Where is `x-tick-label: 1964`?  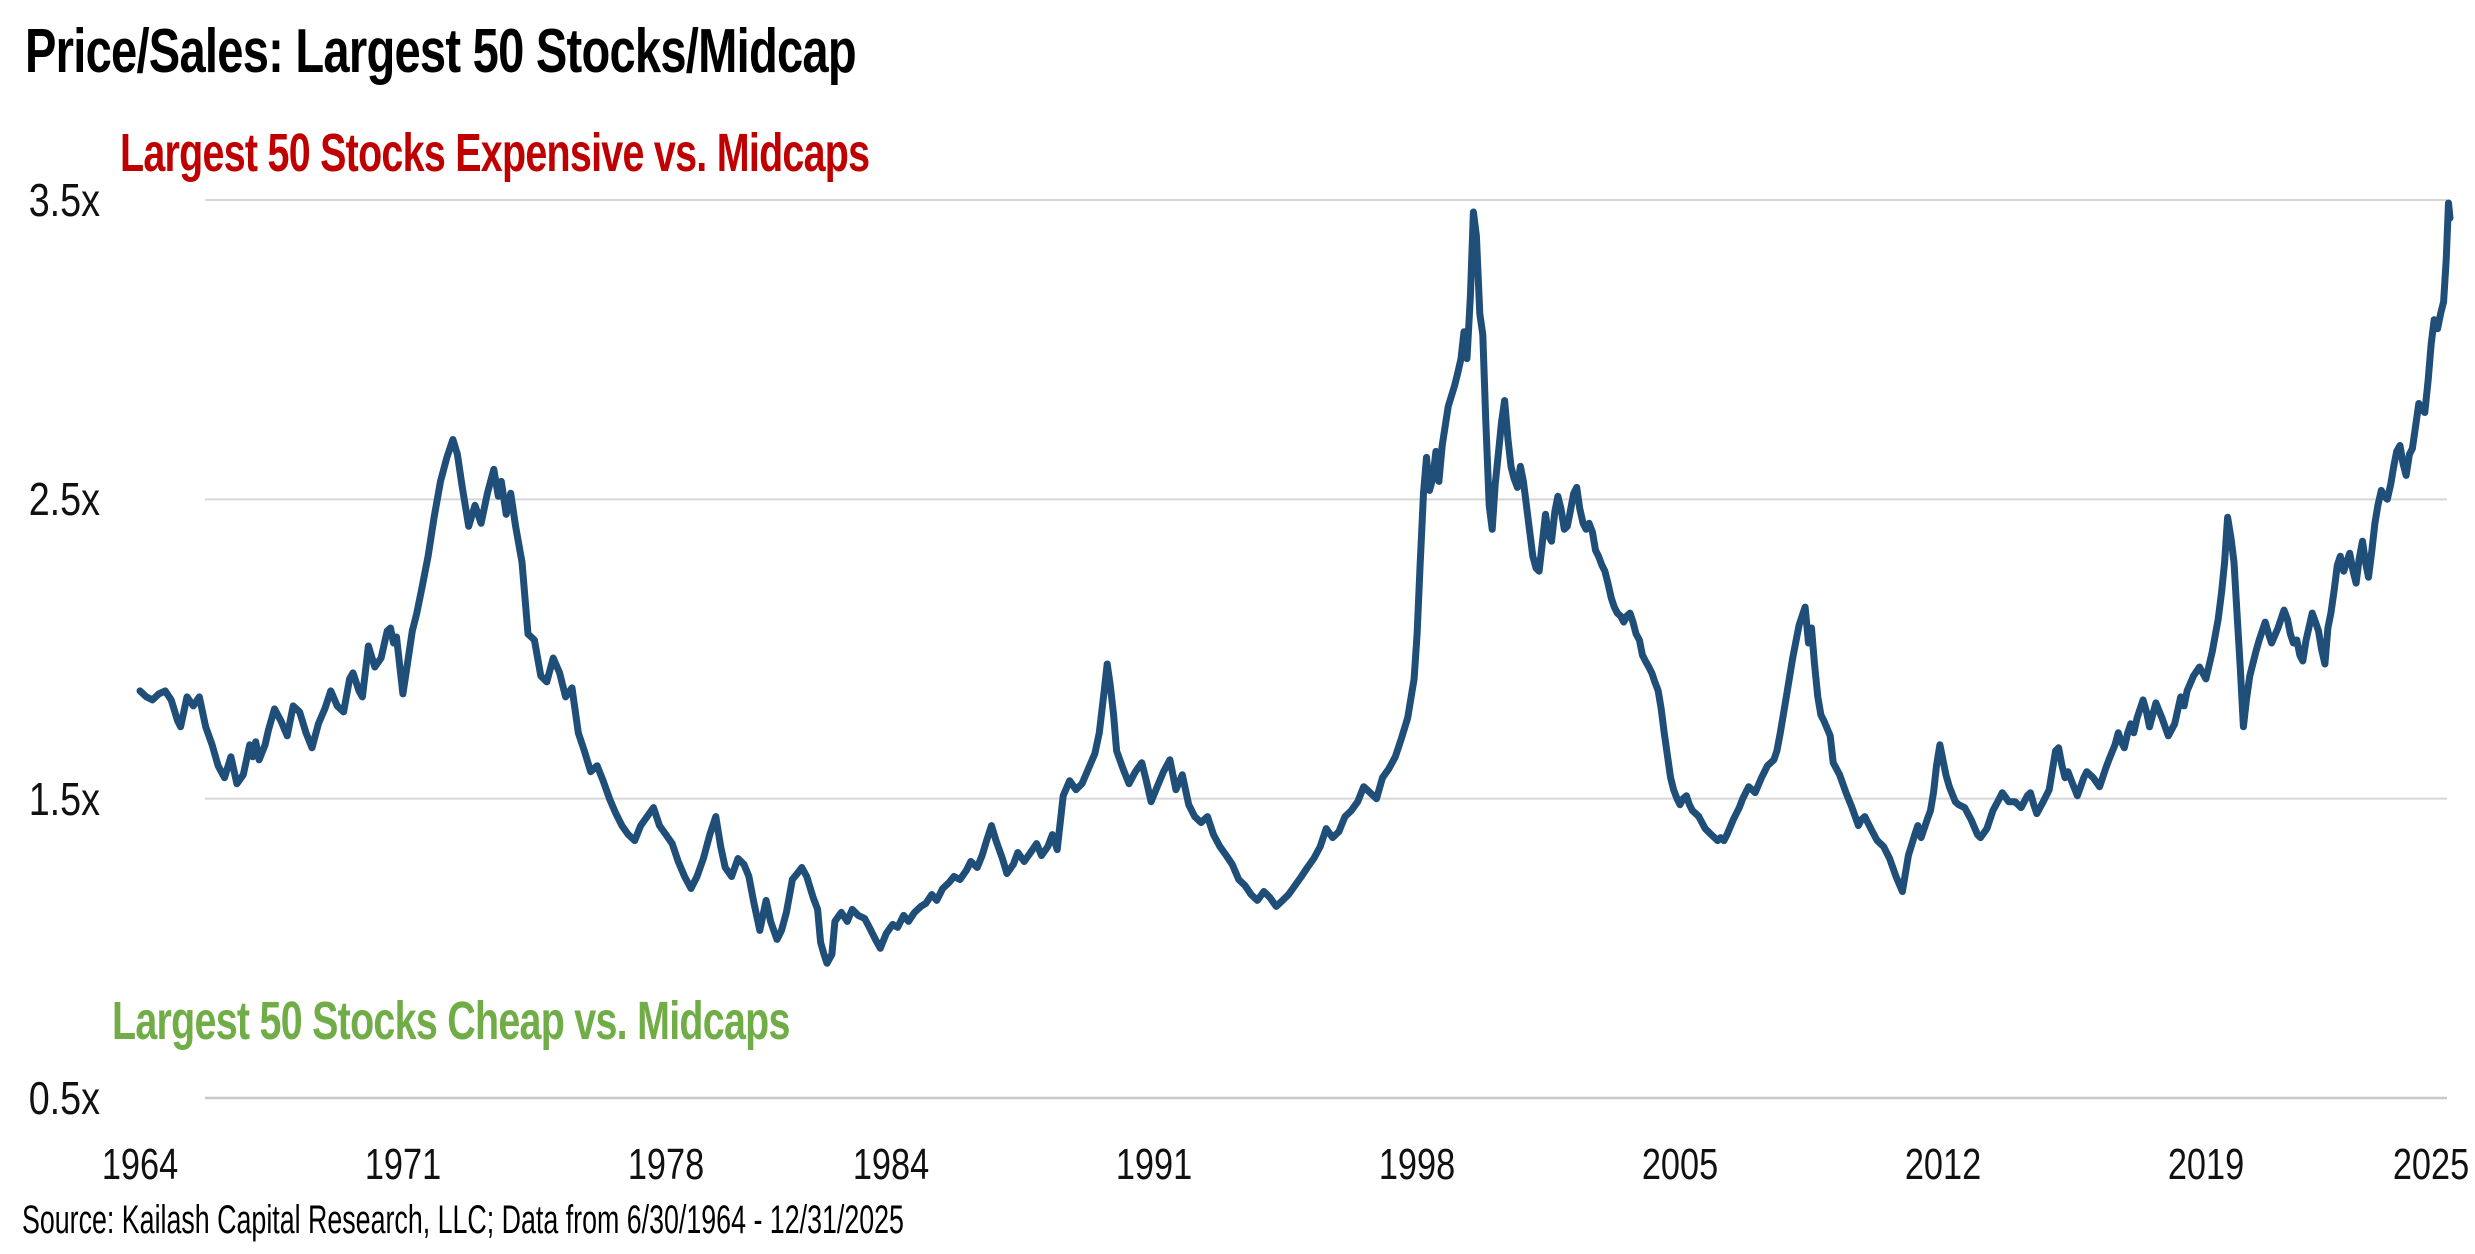
x-tick-label: 1964 is located at coordinates (140, 1164).